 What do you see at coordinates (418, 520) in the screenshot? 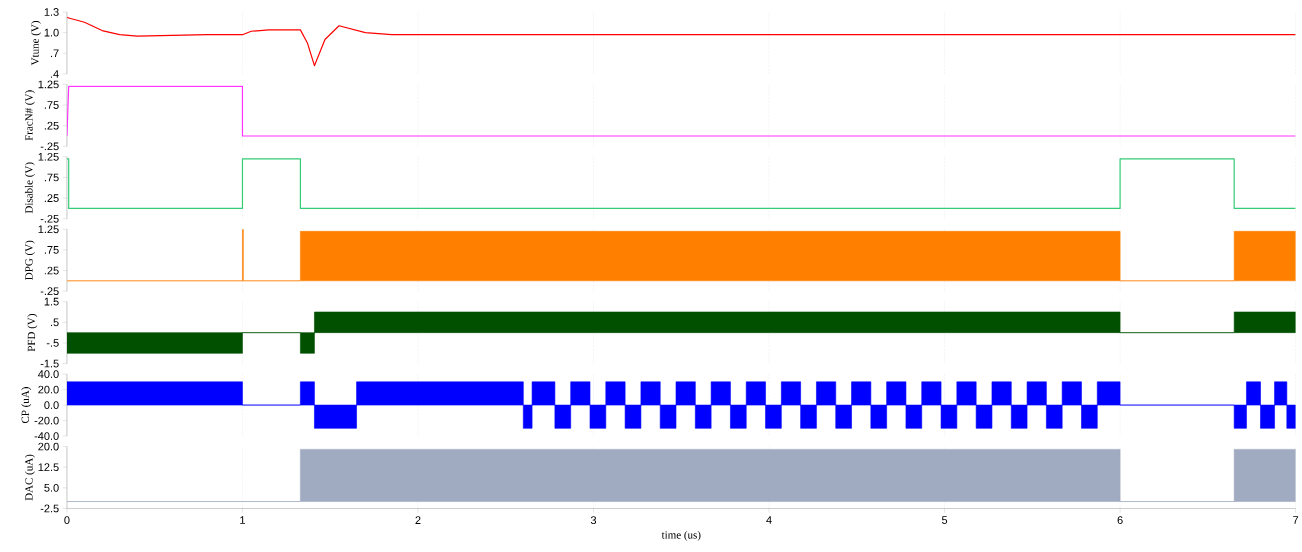
I see `x-tick-label: 2` at bounding box center [418, 520].